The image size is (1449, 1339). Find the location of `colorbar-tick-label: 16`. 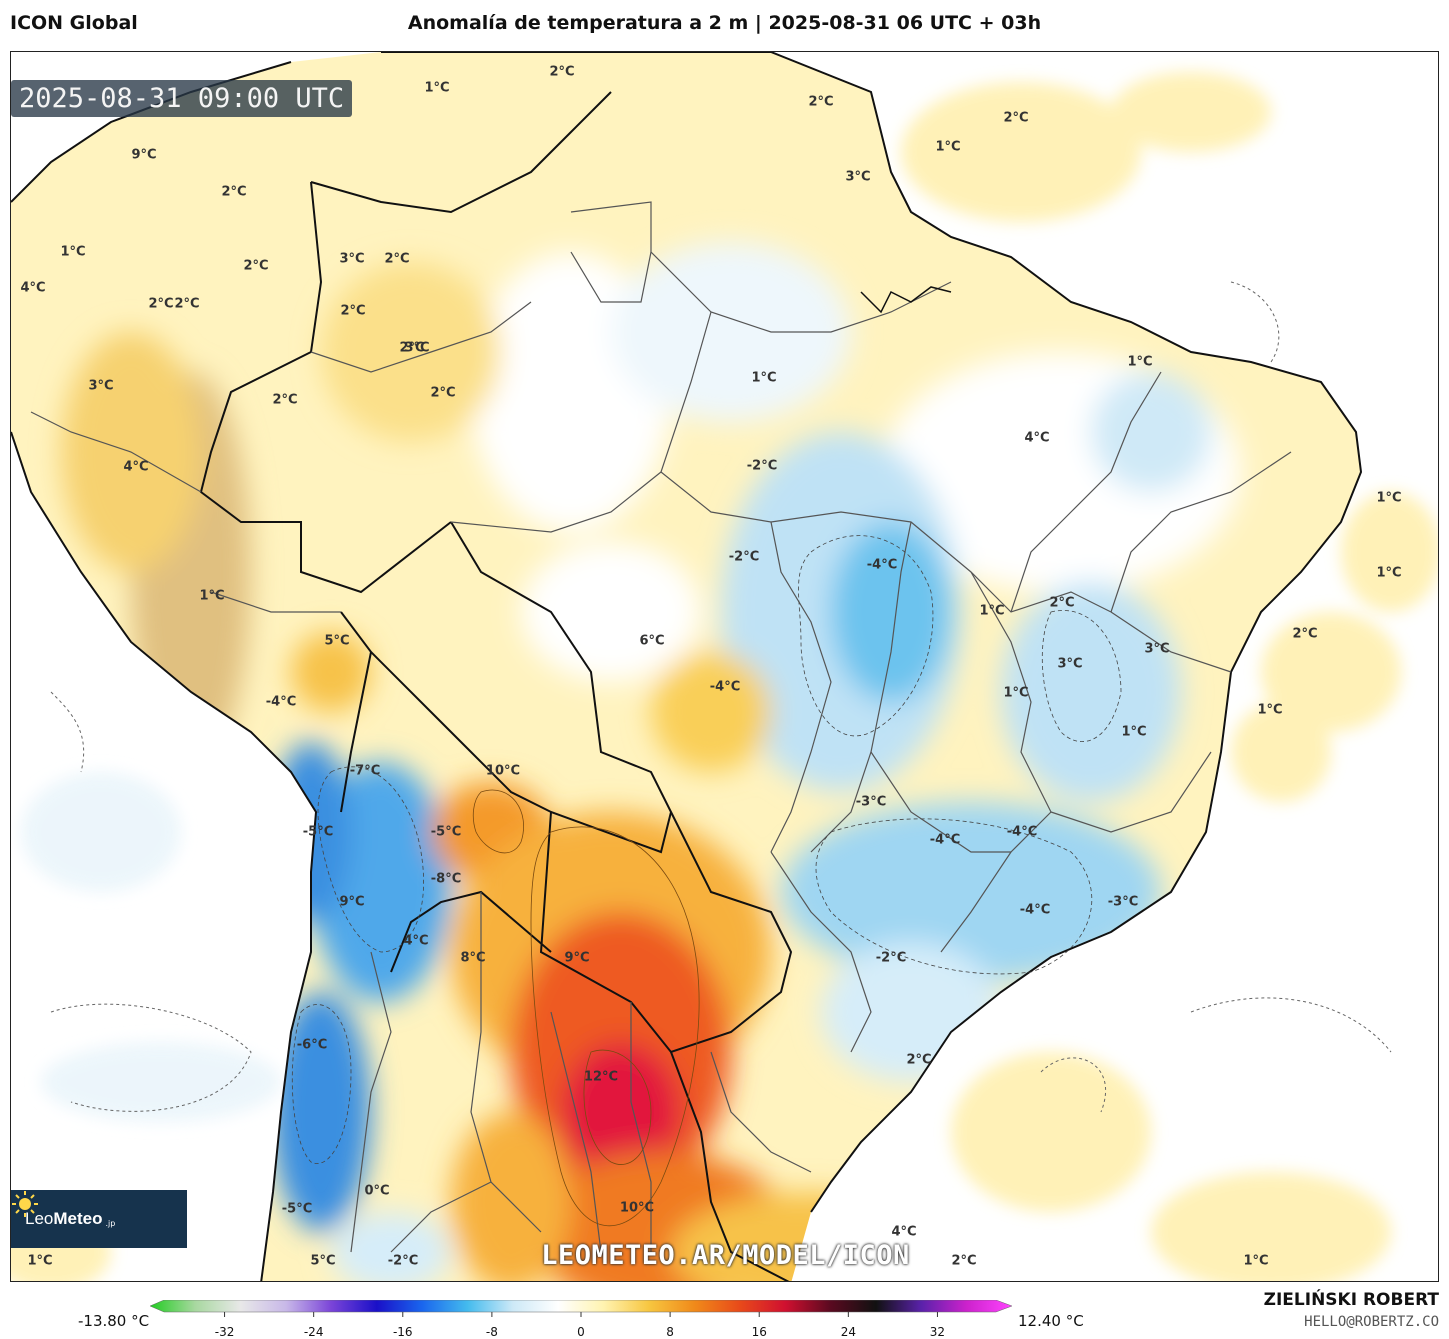

colorbar-tick-label: 16 is located at coordinates (759, 1332).